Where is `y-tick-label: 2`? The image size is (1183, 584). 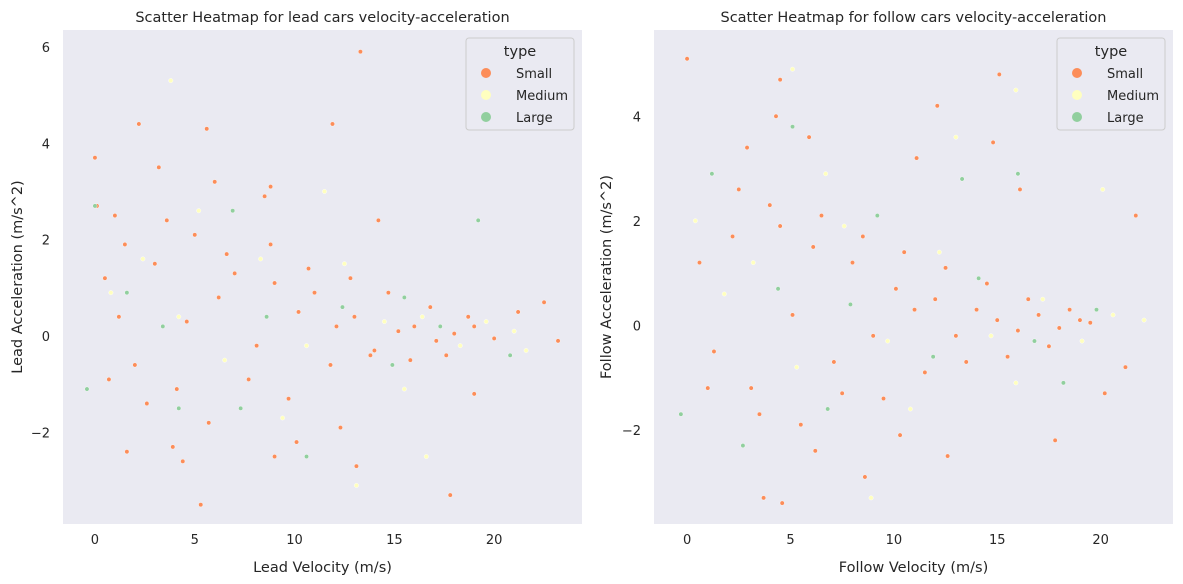 y-tick-label: 2 is located at coordinates (637, 222).